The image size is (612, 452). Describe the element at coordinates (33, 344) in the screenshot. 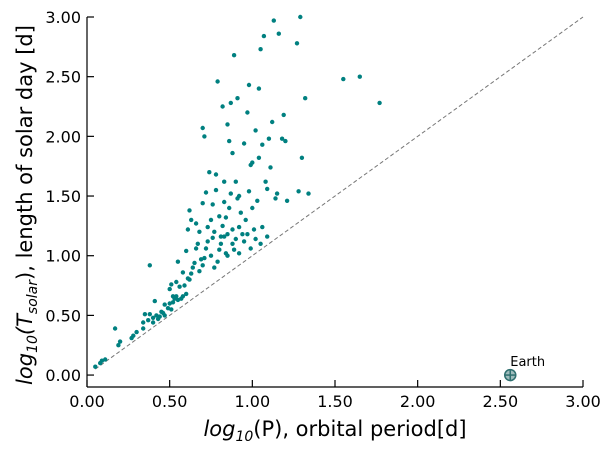

I see `y-label-subscript: 10` at that location.